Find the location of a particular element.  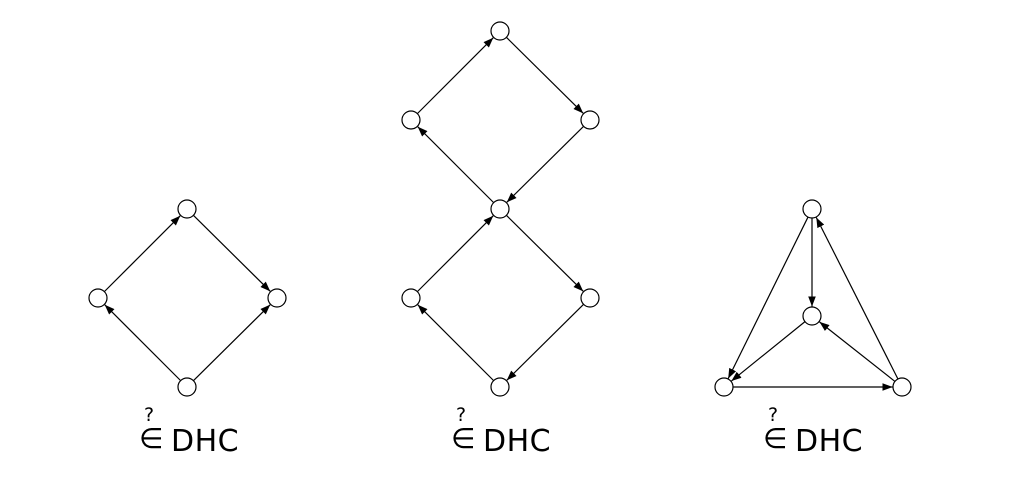

node-double-diamond-bottom is located at coordinates (500, 387).